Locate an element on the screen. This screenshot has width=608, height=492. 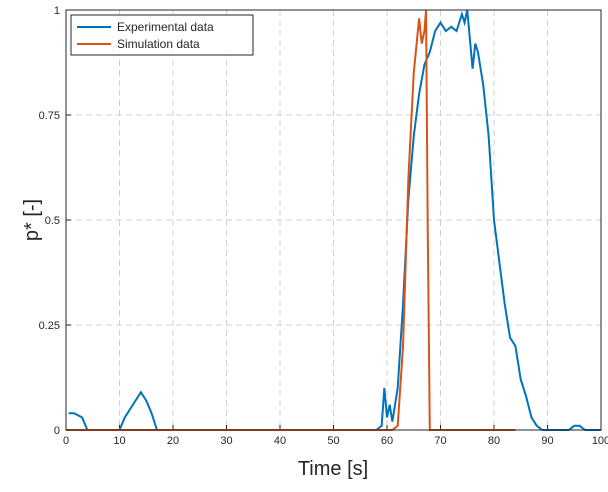
x-tick-label: 10 is located at coordinates (119, 441).